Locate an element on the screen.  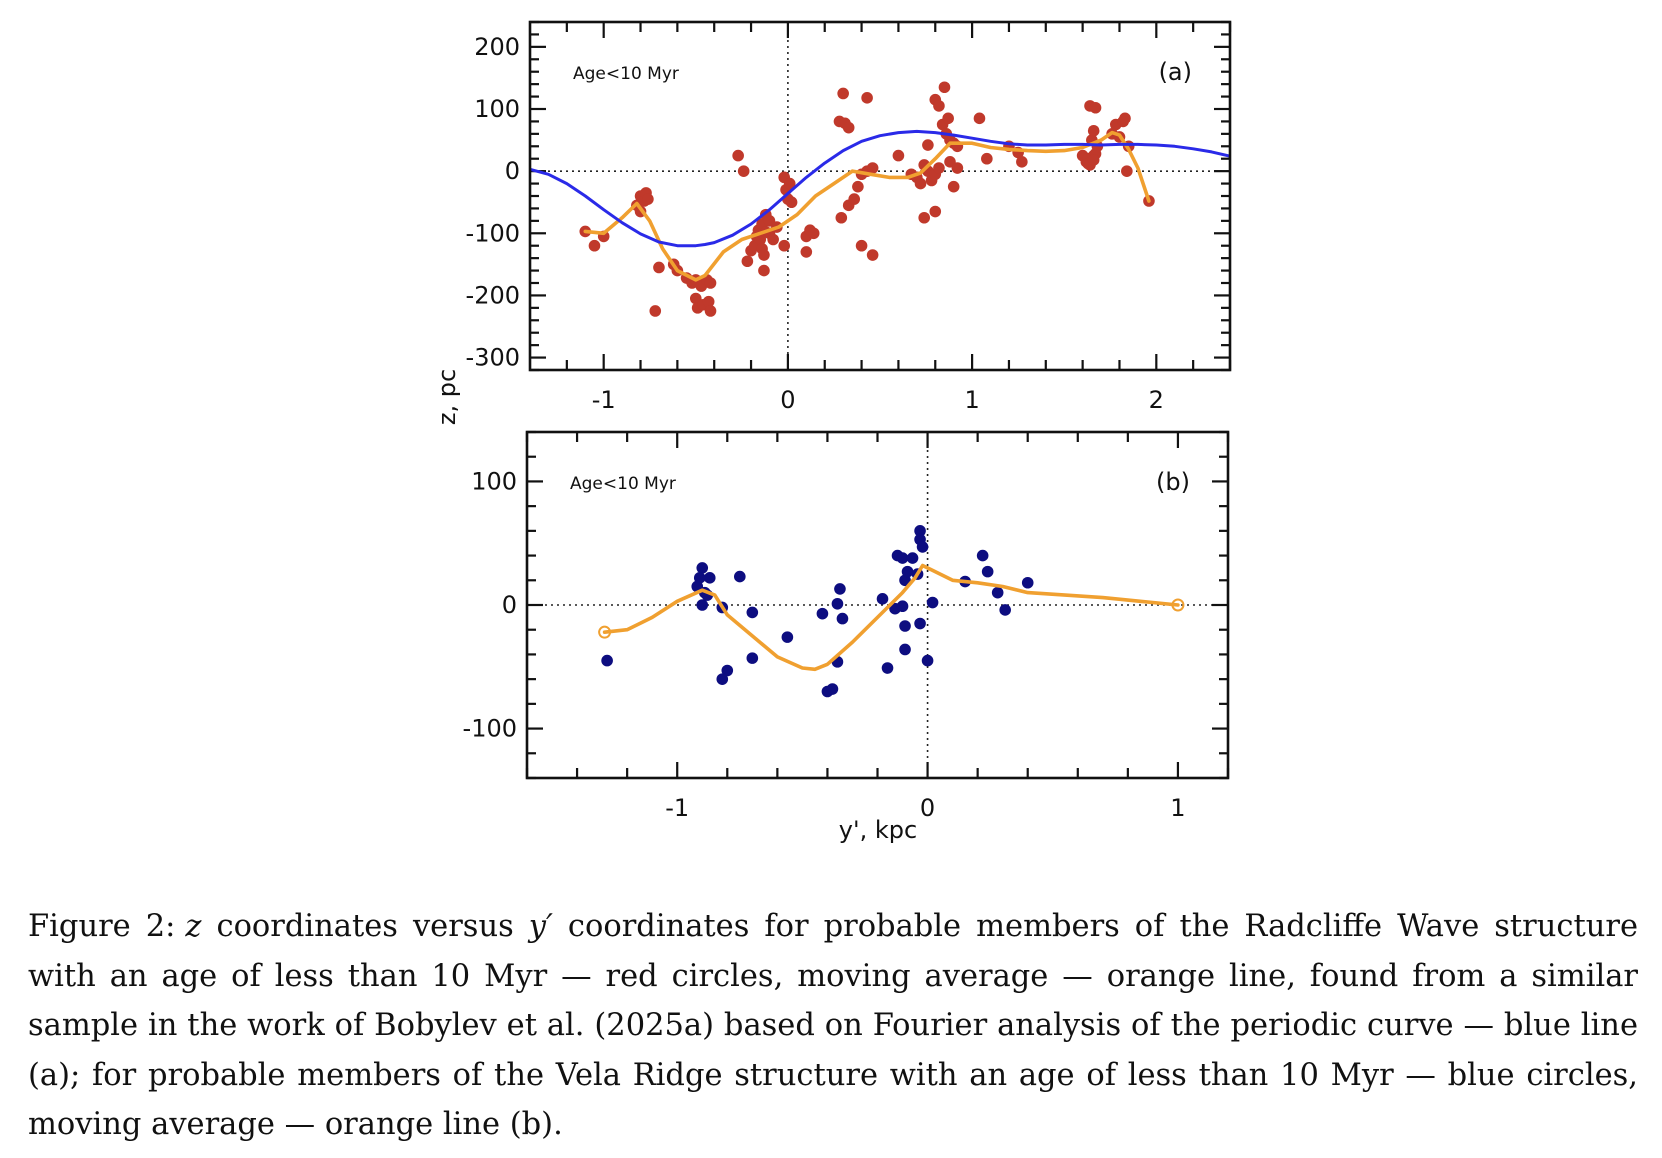
panel-a-panel-tag: (a) is located at coordinates (1175, 72).